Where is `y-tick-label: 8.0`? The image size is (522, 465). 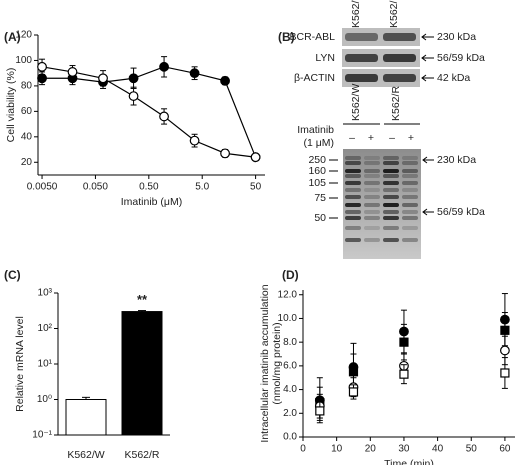
y-tick-label: 8.0 is located at coordinates (290, 342).